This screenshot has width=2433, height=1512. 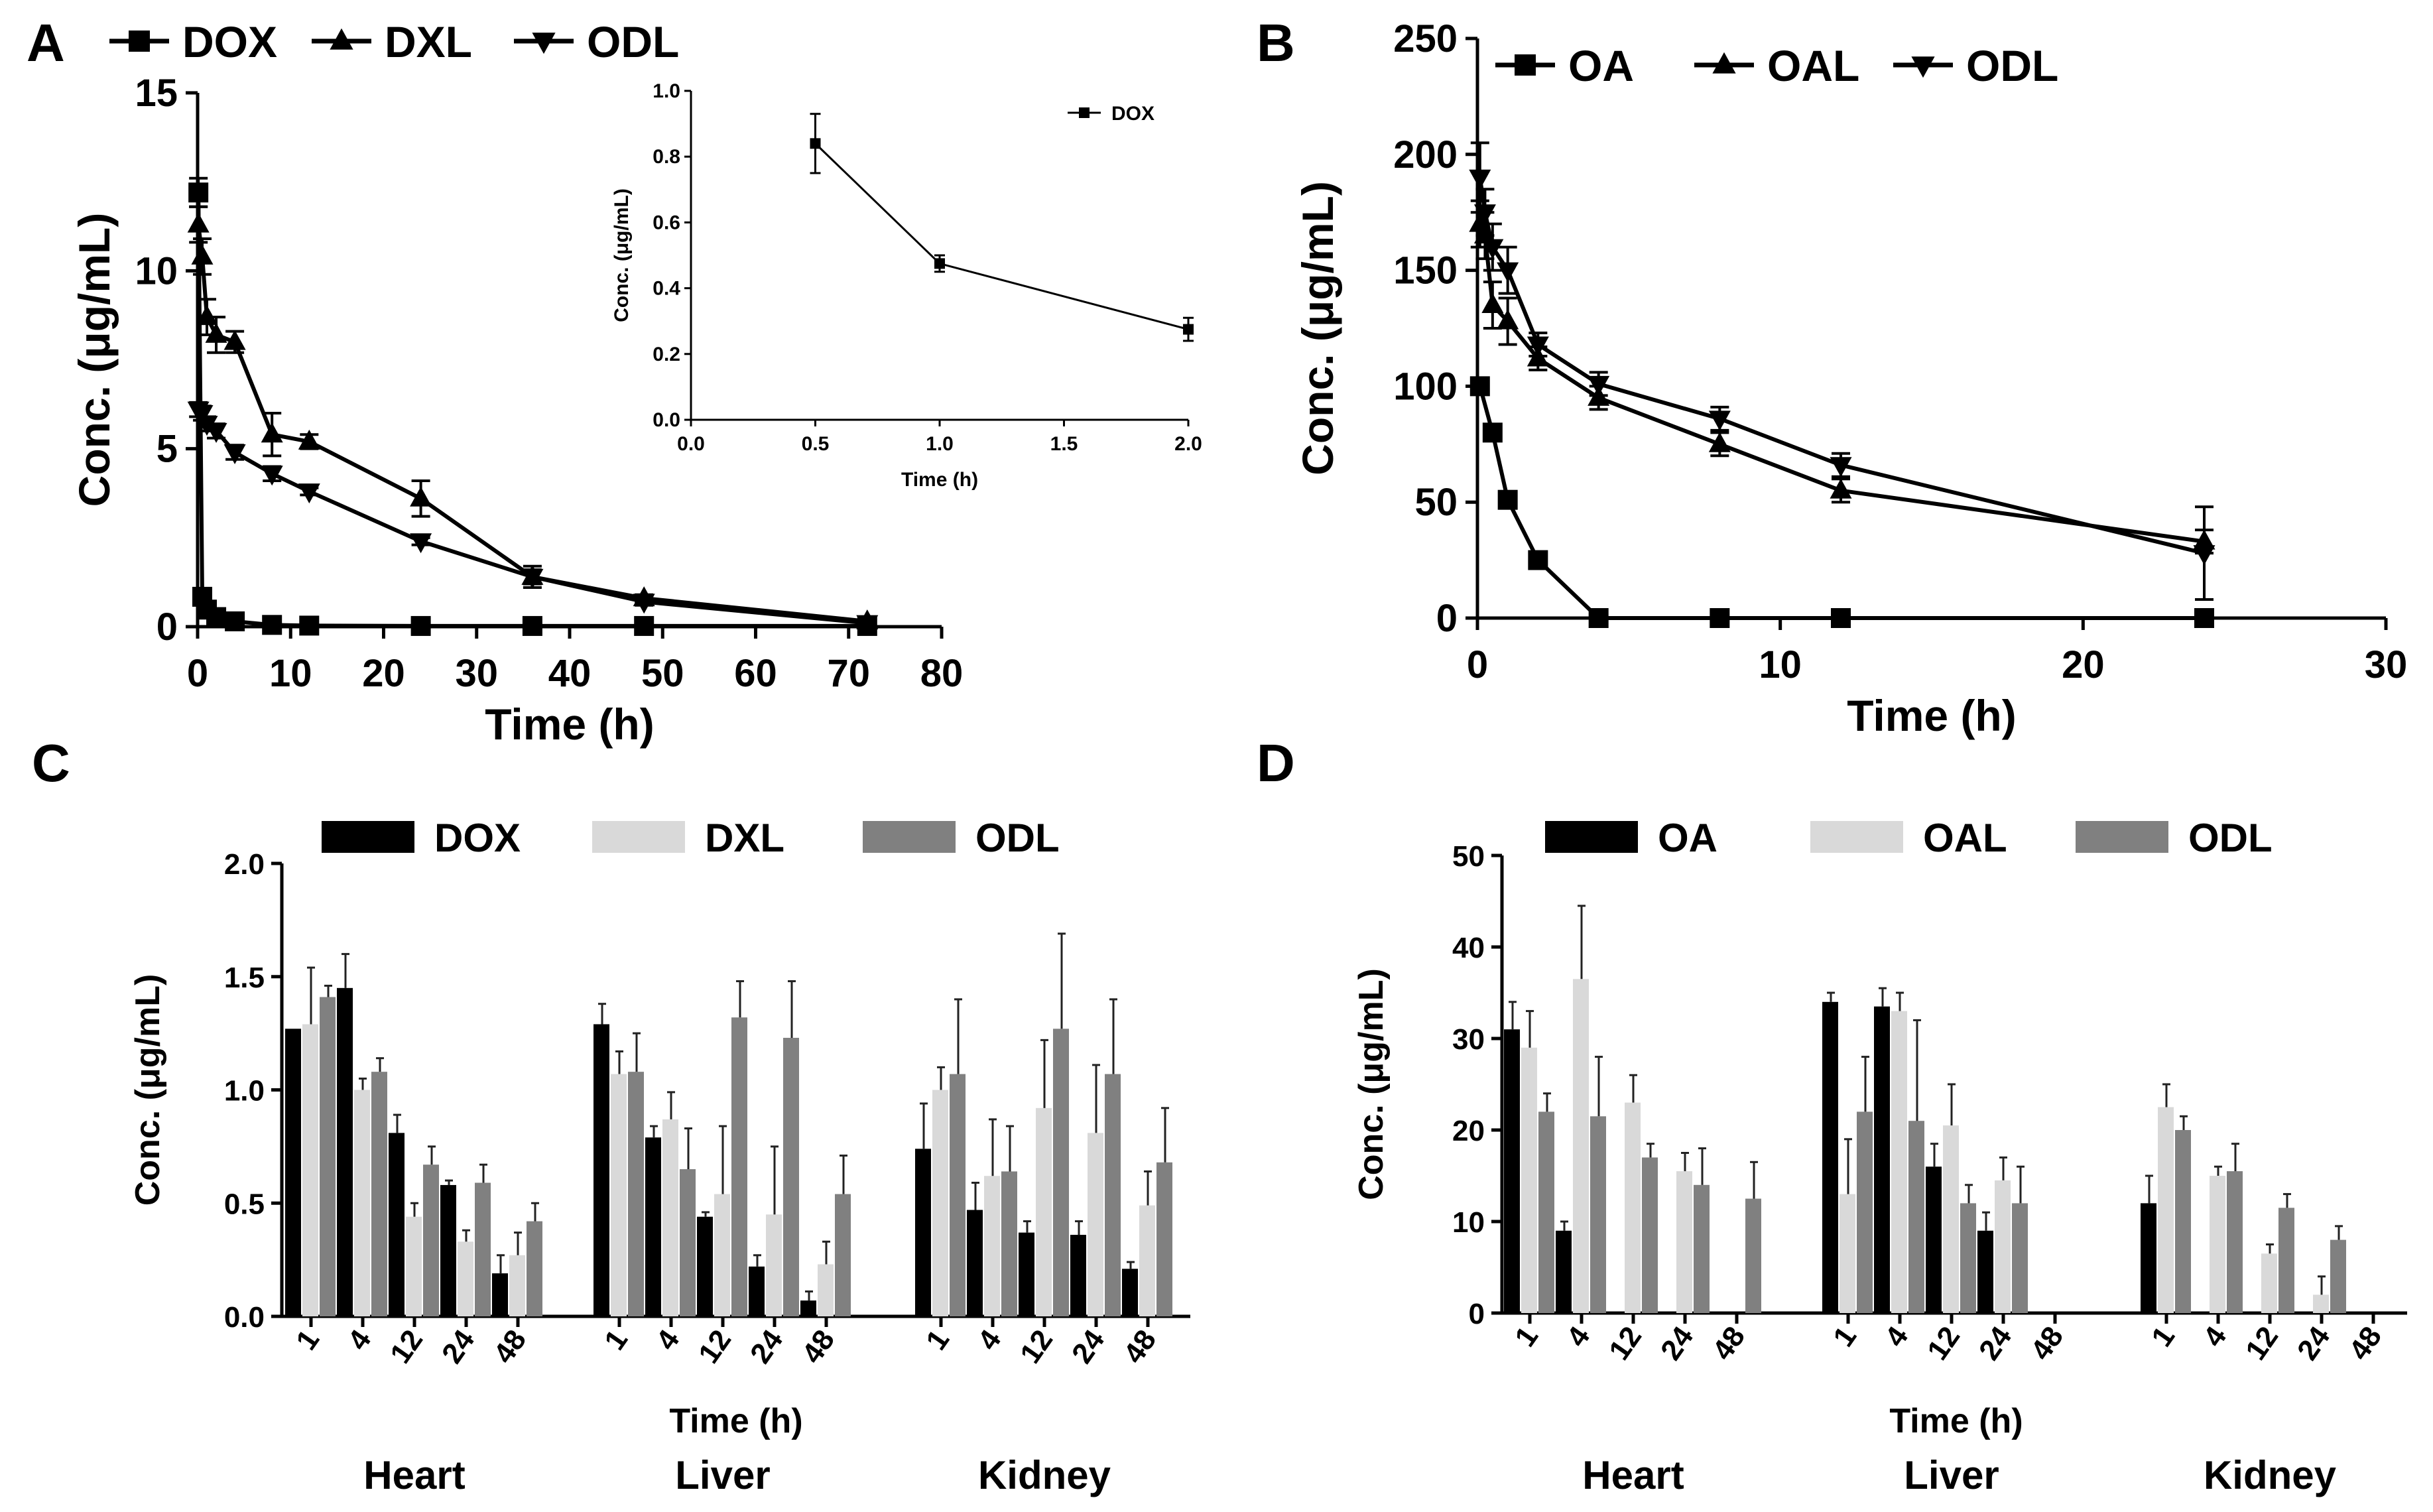 I want to click on legend-marker-odl, so click(x=1923, y=67).